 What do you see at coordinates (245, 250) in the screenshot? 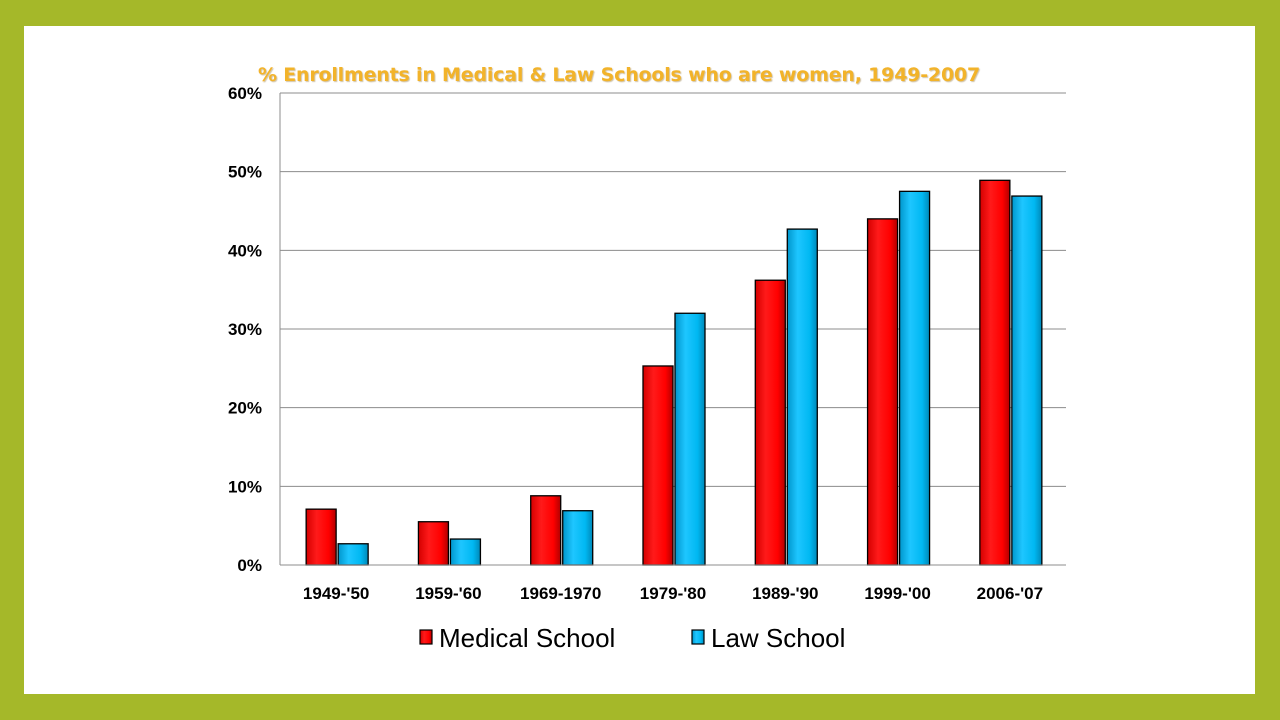
I see `y-tick-label: 40%` at bounding box center [245, 250].